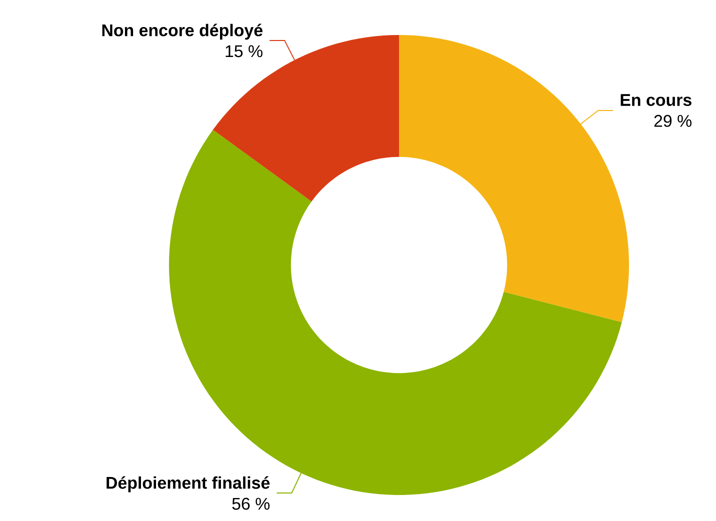 This screenshot has width=716, height=521. What do you see at coordinates (182, 32) in the screenshot?
I see `slice-label: Non encore déployé` at bounding box center [182, 32].